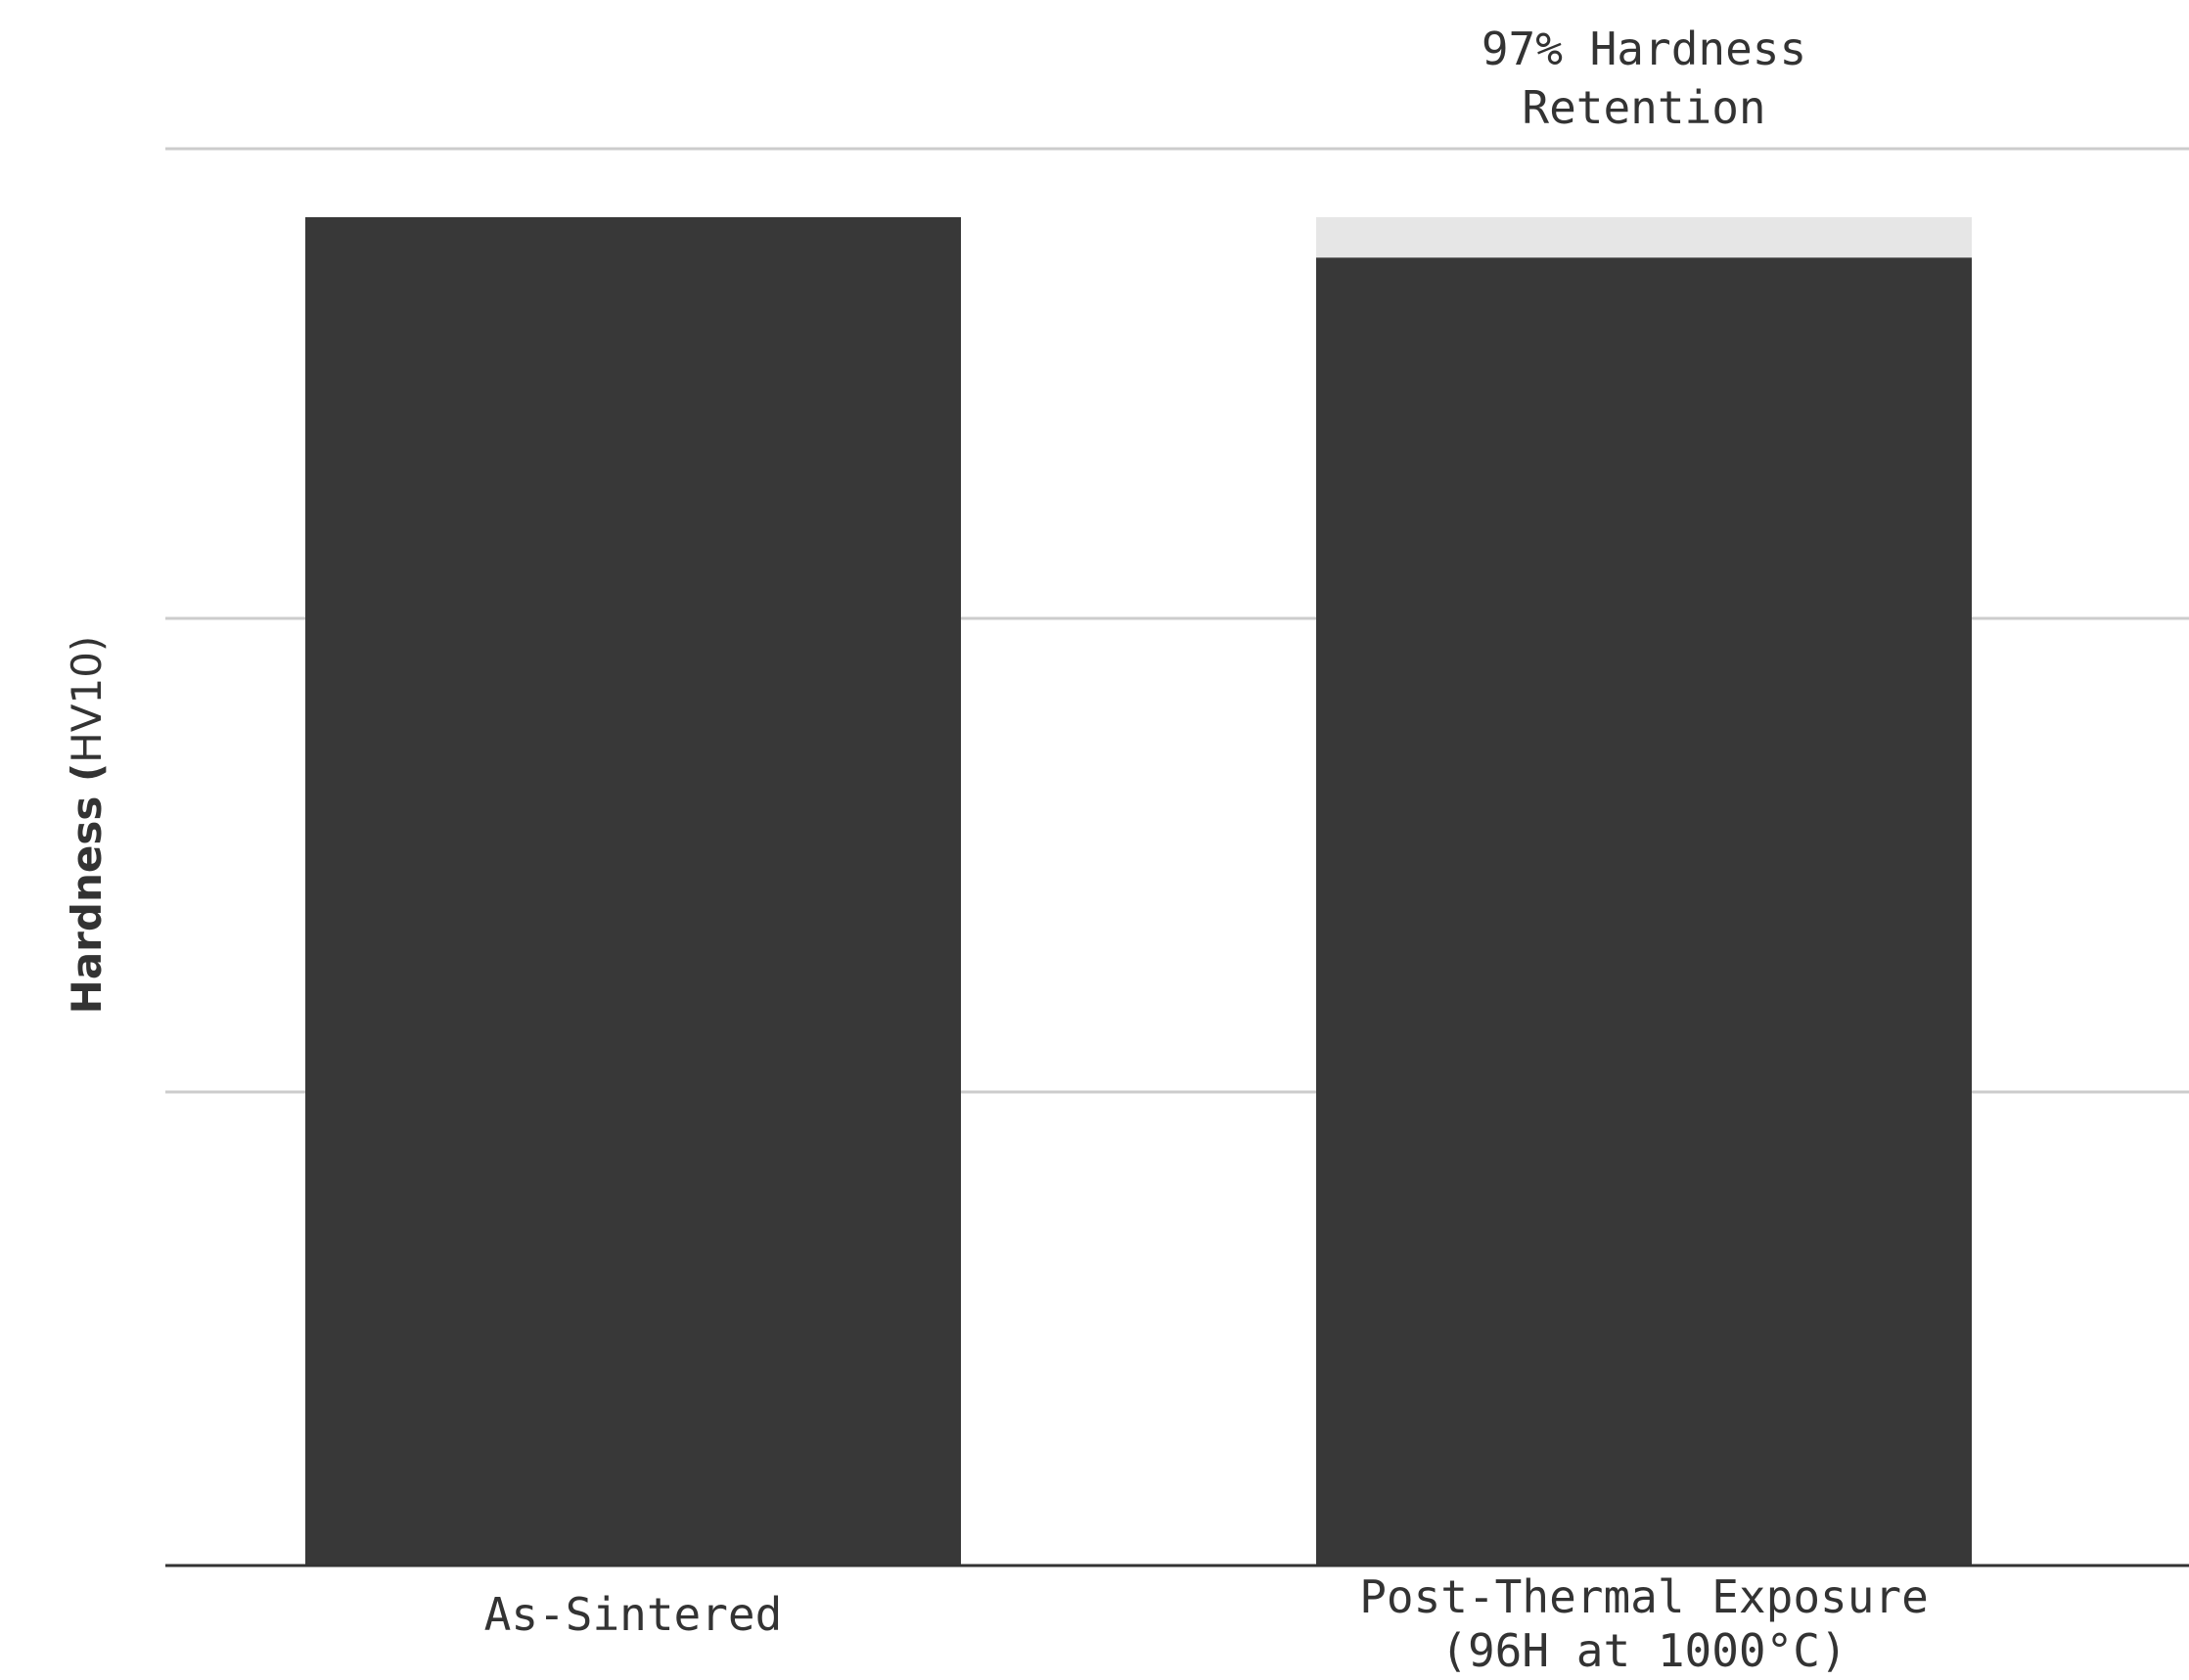 The image size is (2189, 1680). What do you see at coordinates (1643, 107) in the screenshot?
I see `annotation-line: Retention` at bounding box center [1643, 107].